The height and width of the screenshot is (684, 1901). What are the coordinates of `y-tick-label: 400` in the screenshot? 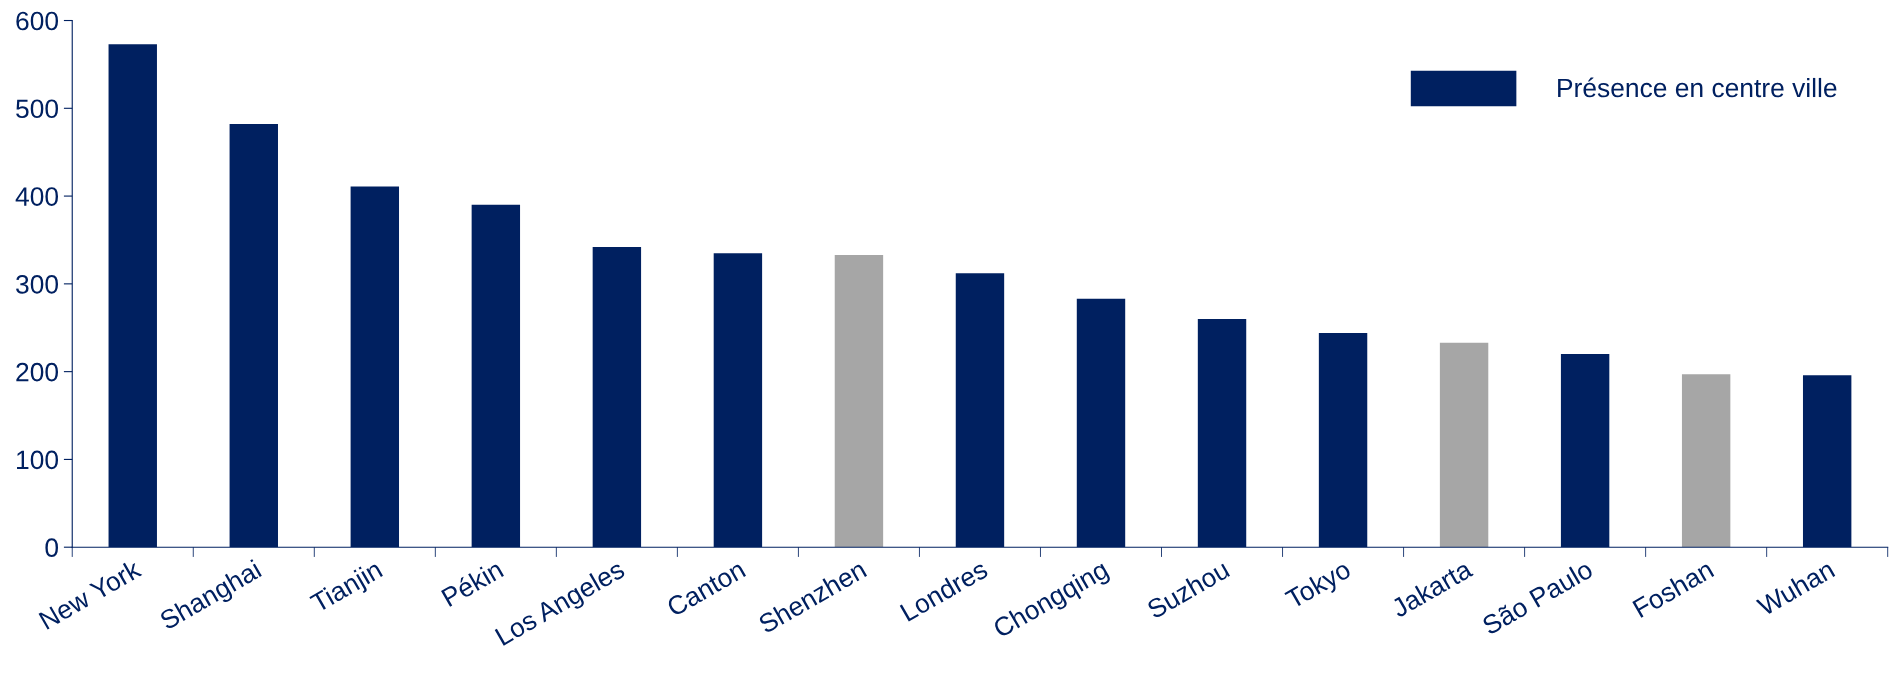 It's located at (37, 196).